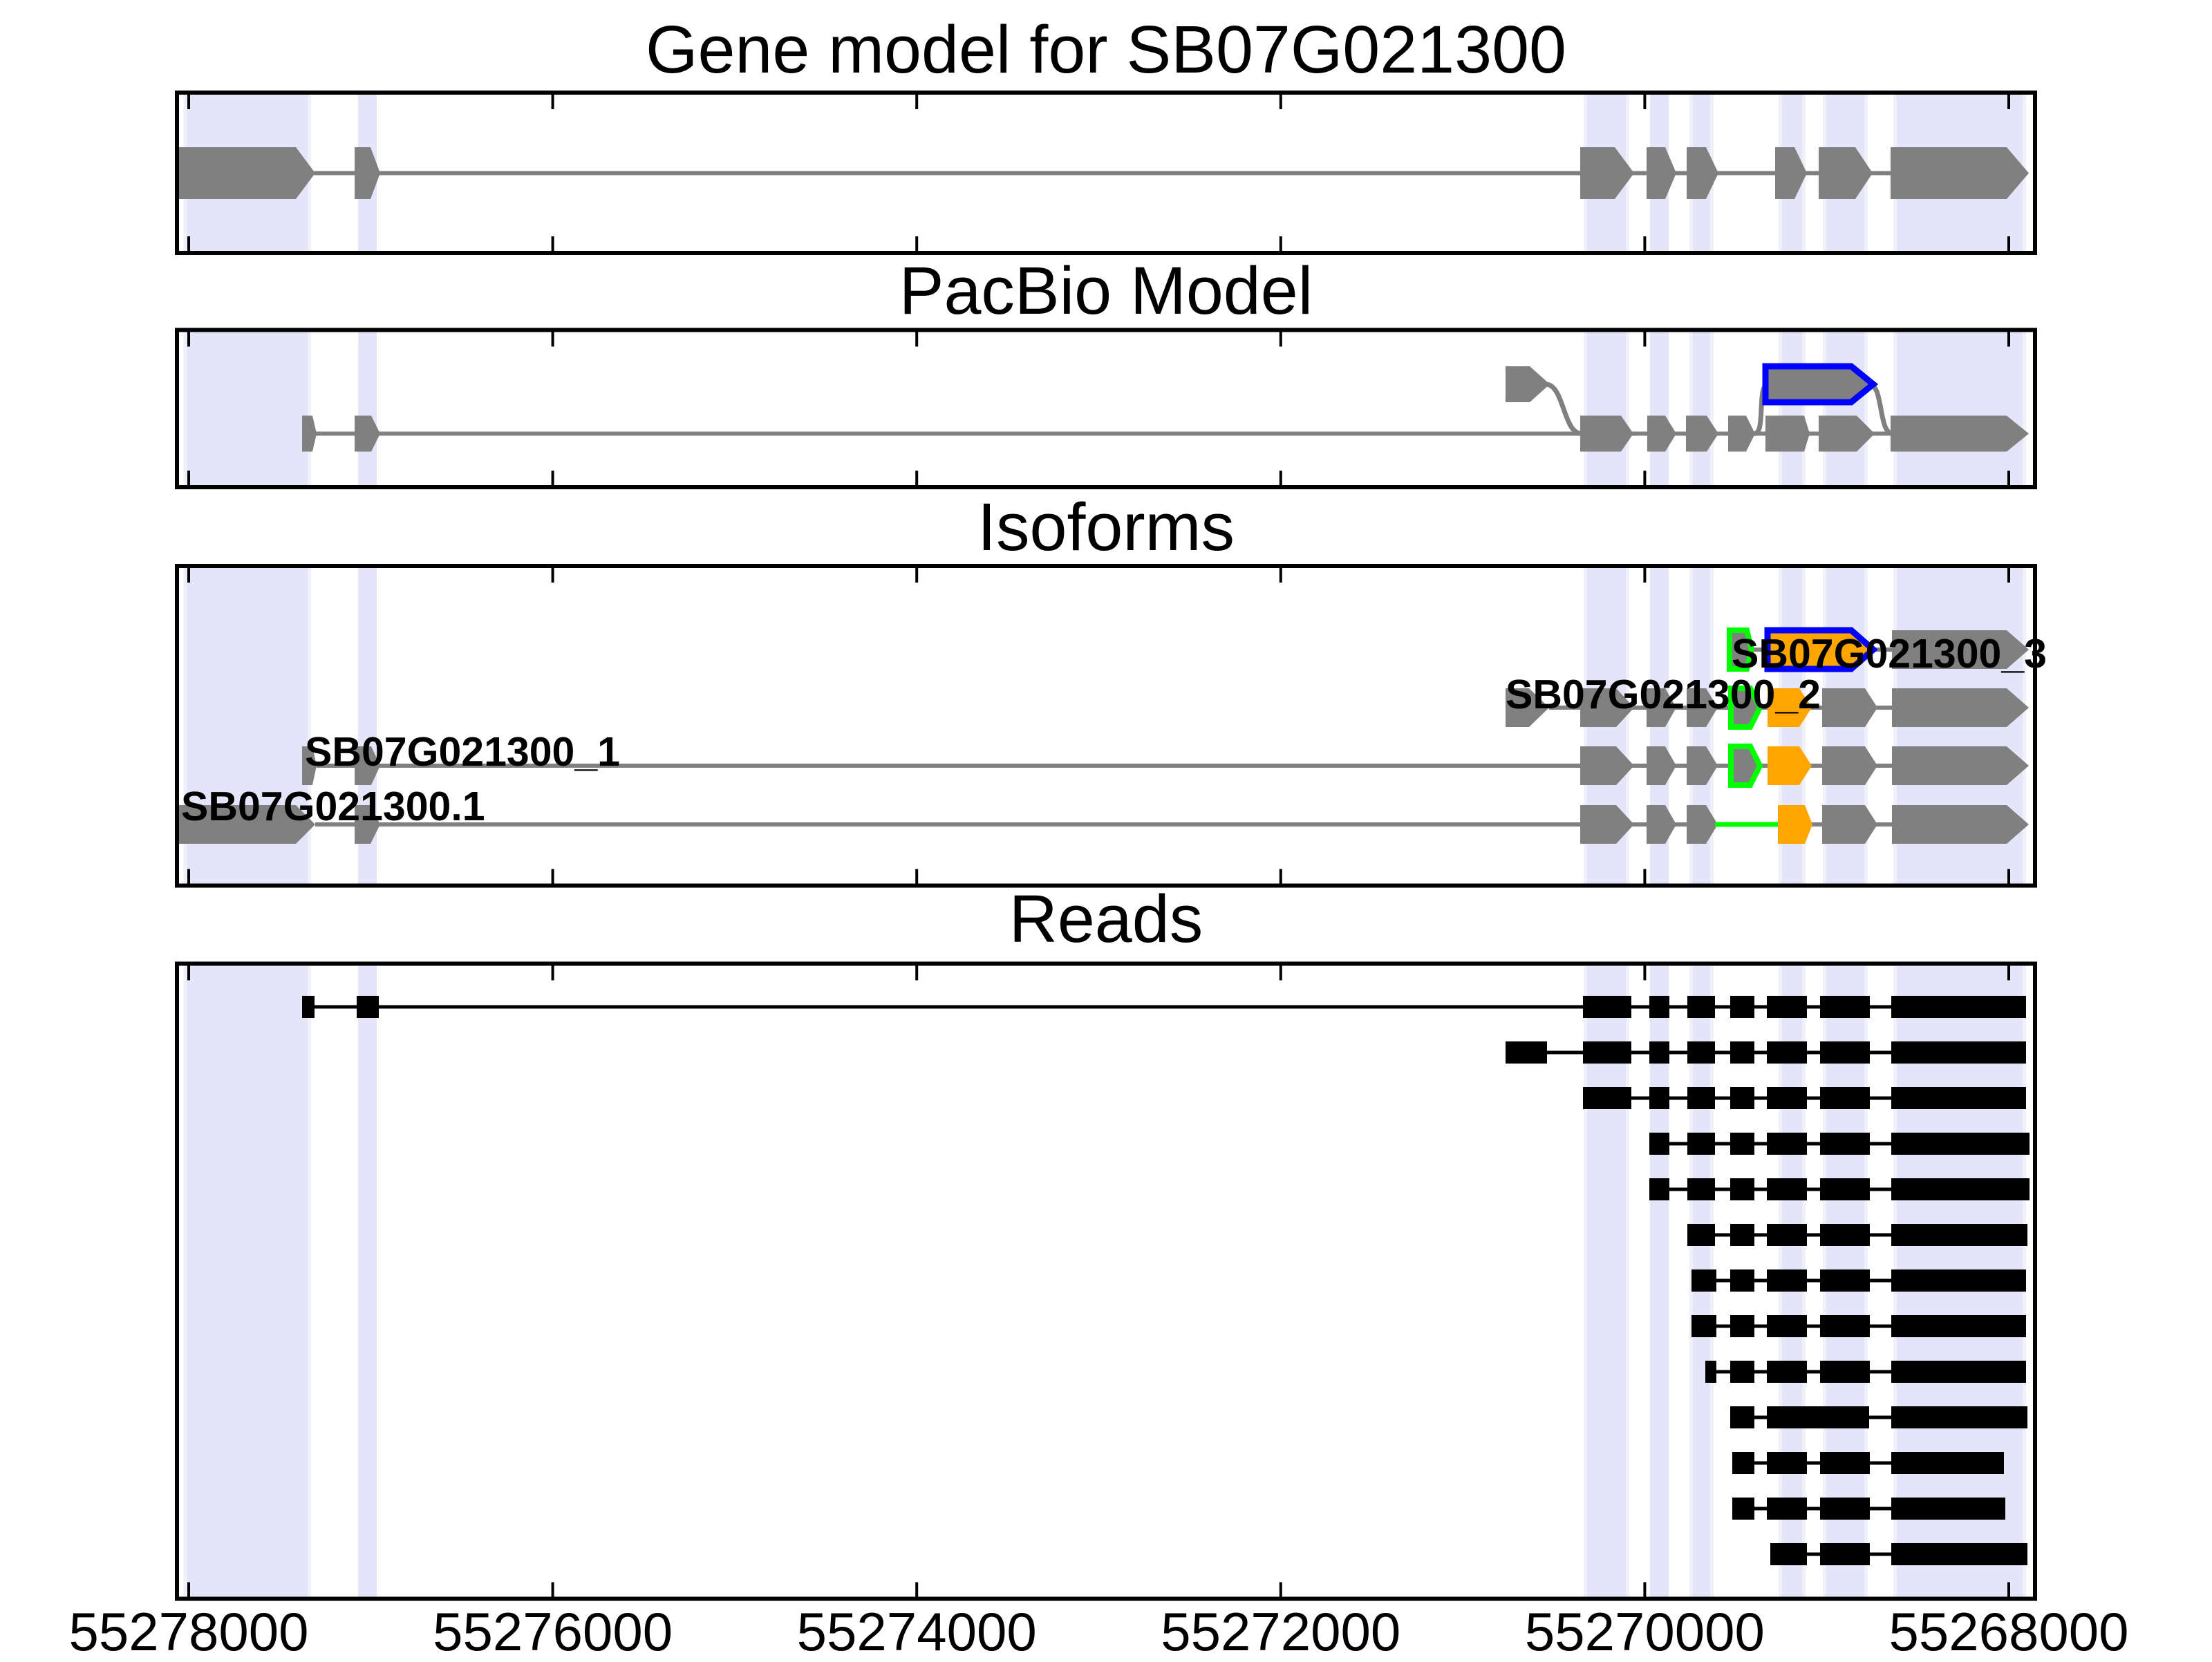  What do you see at coordinates (1106, 290) in the screenshot?
I see `svg-text: PacBio Model` at bounding box center [1106, 290].